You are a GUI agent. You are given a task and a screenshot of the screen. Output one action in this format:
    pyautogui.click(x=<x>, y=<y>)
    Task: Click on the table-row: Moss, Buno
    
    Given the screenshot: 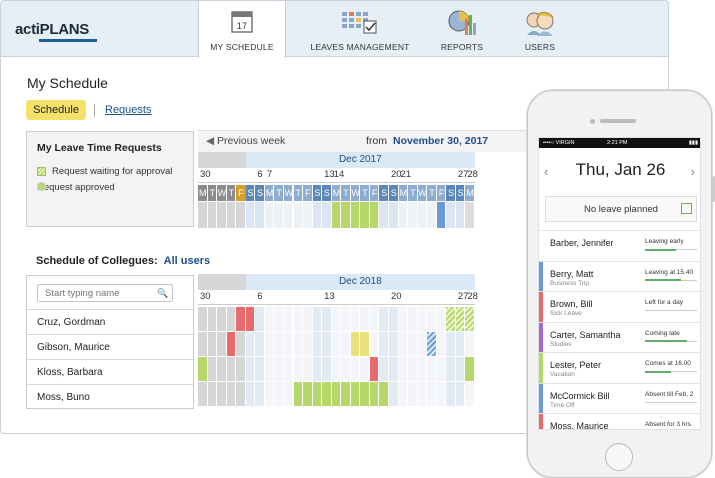 What is the action you would take?
    pyautogui.click(x=110, y=396)
    